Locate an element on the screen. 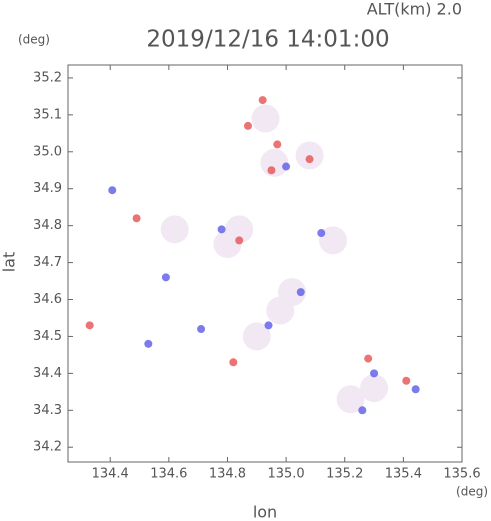 The image size is (491, 521). x-tick-label: 135.2 is located at coordinates (344, 474).